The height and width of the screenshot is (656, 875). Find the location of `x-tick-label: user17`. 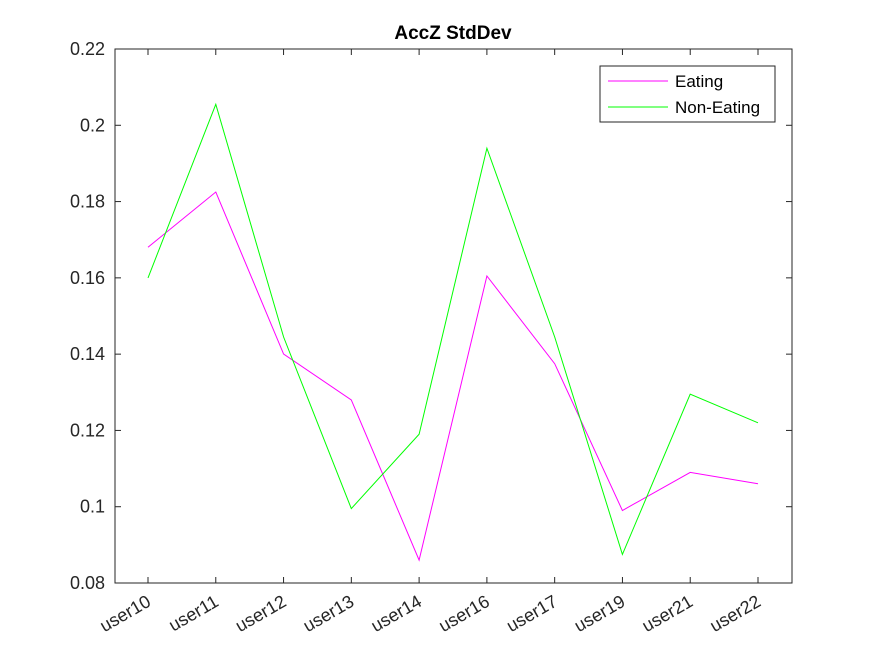

x-tick-label: user17 is located at coordinates (532, 613).